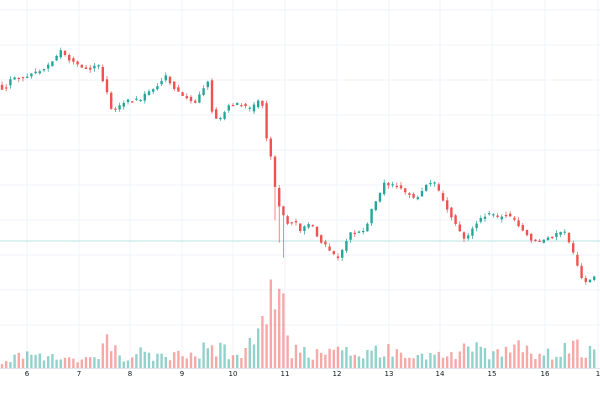  Describe the element at coordinates (389, 374) in the screenshot. I see `x-tick-label: 13` at that location.